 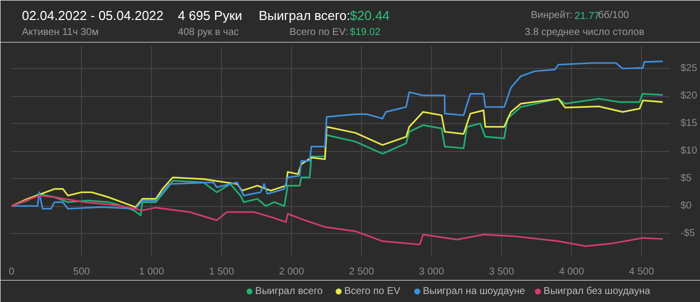 I want to click on x-tick-label: 4 000, so click(x=571, y=272).